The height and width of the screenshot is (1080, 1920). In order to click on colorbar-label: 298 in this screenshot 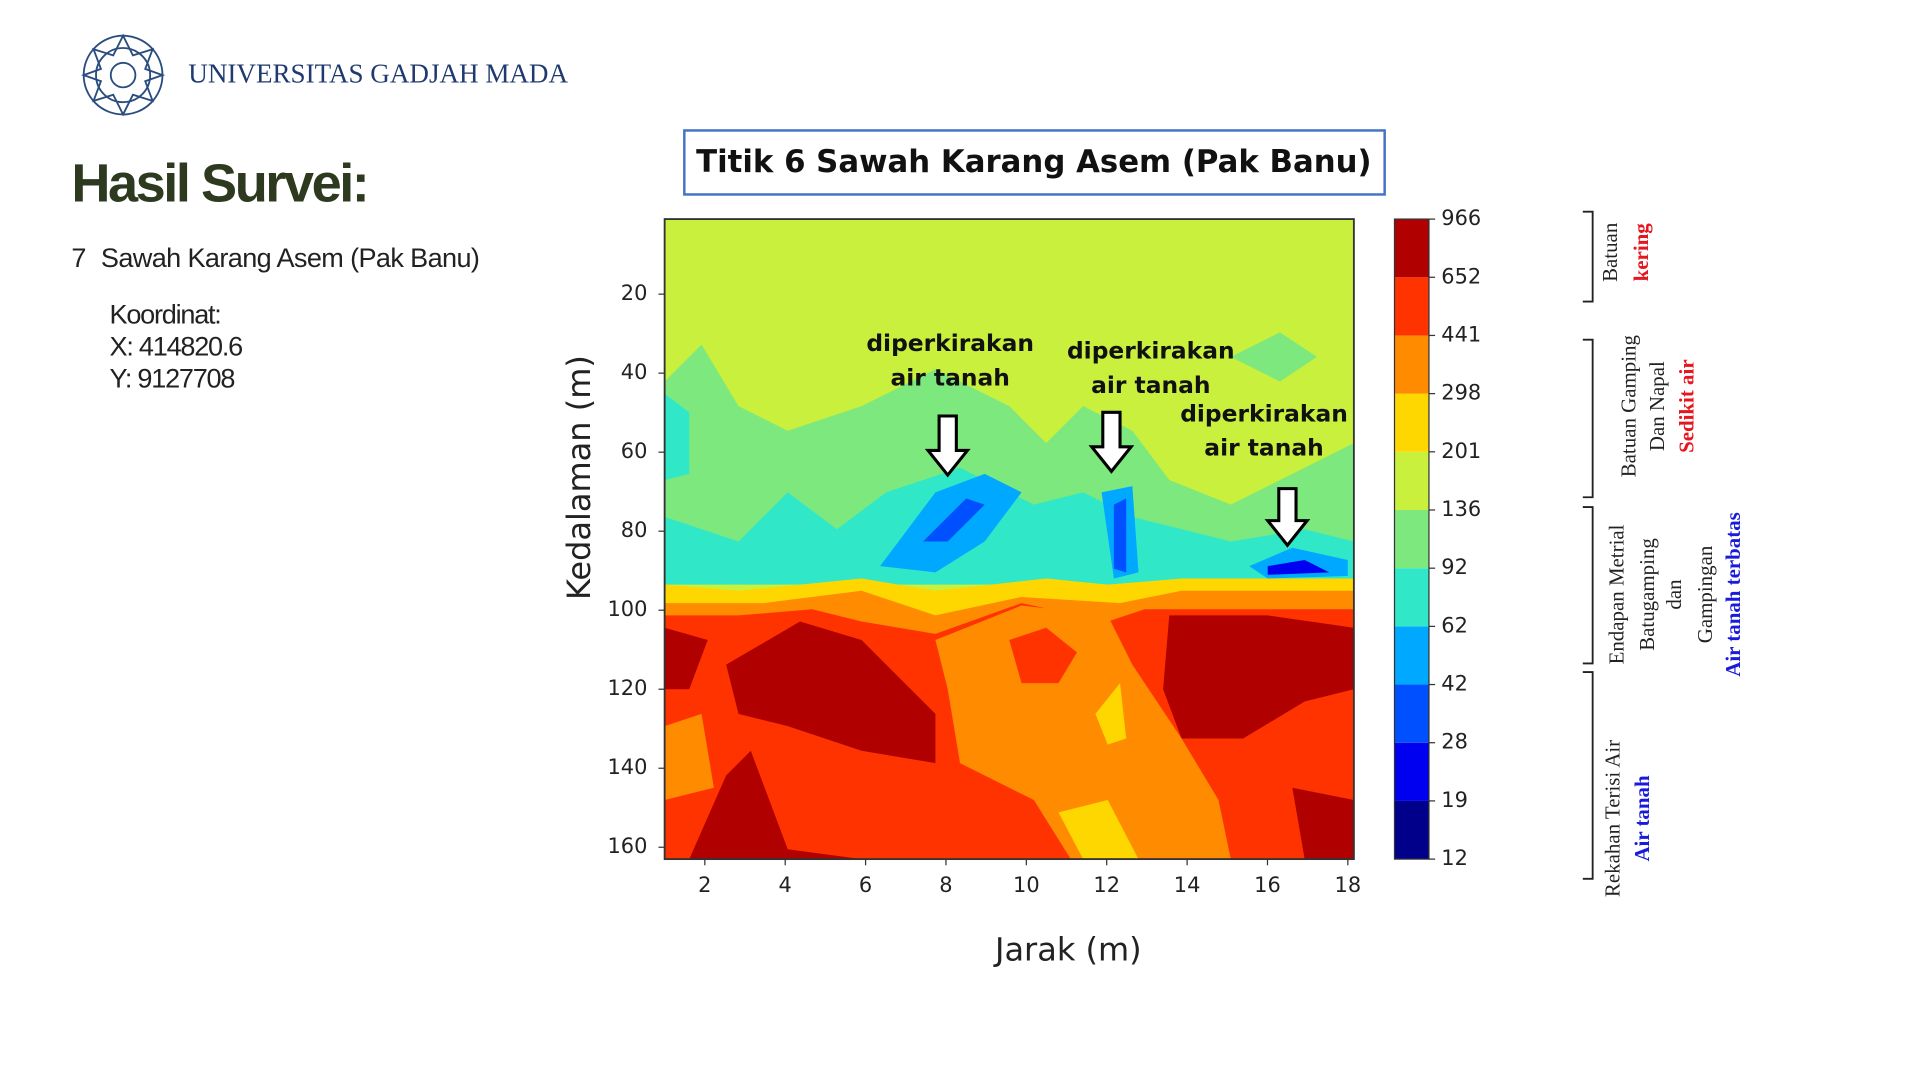, I will do `click(1461, 393)`.